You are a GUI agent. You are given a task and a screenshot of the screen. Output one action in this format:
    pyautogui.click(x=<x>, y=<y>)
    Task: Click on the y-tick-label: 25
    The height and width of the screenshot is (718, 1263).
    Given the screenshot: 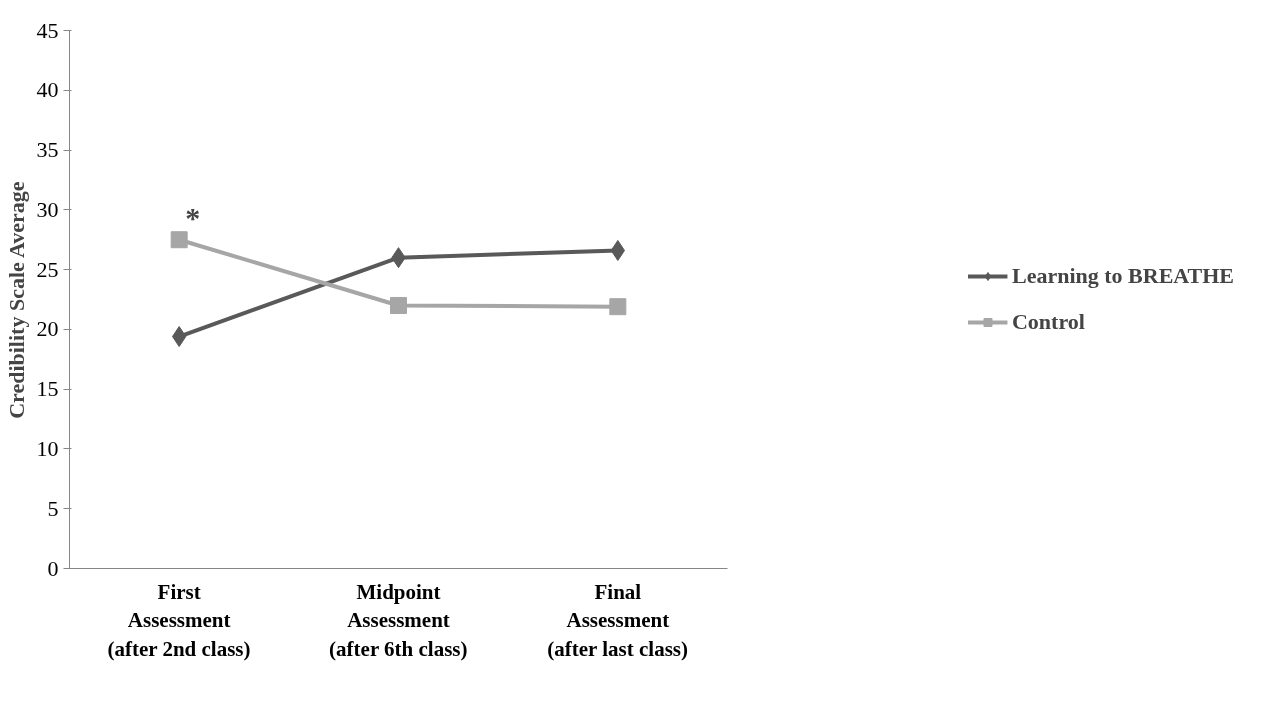 What is the action you would take?
    pyautogui.click(x=47, y=269)
    